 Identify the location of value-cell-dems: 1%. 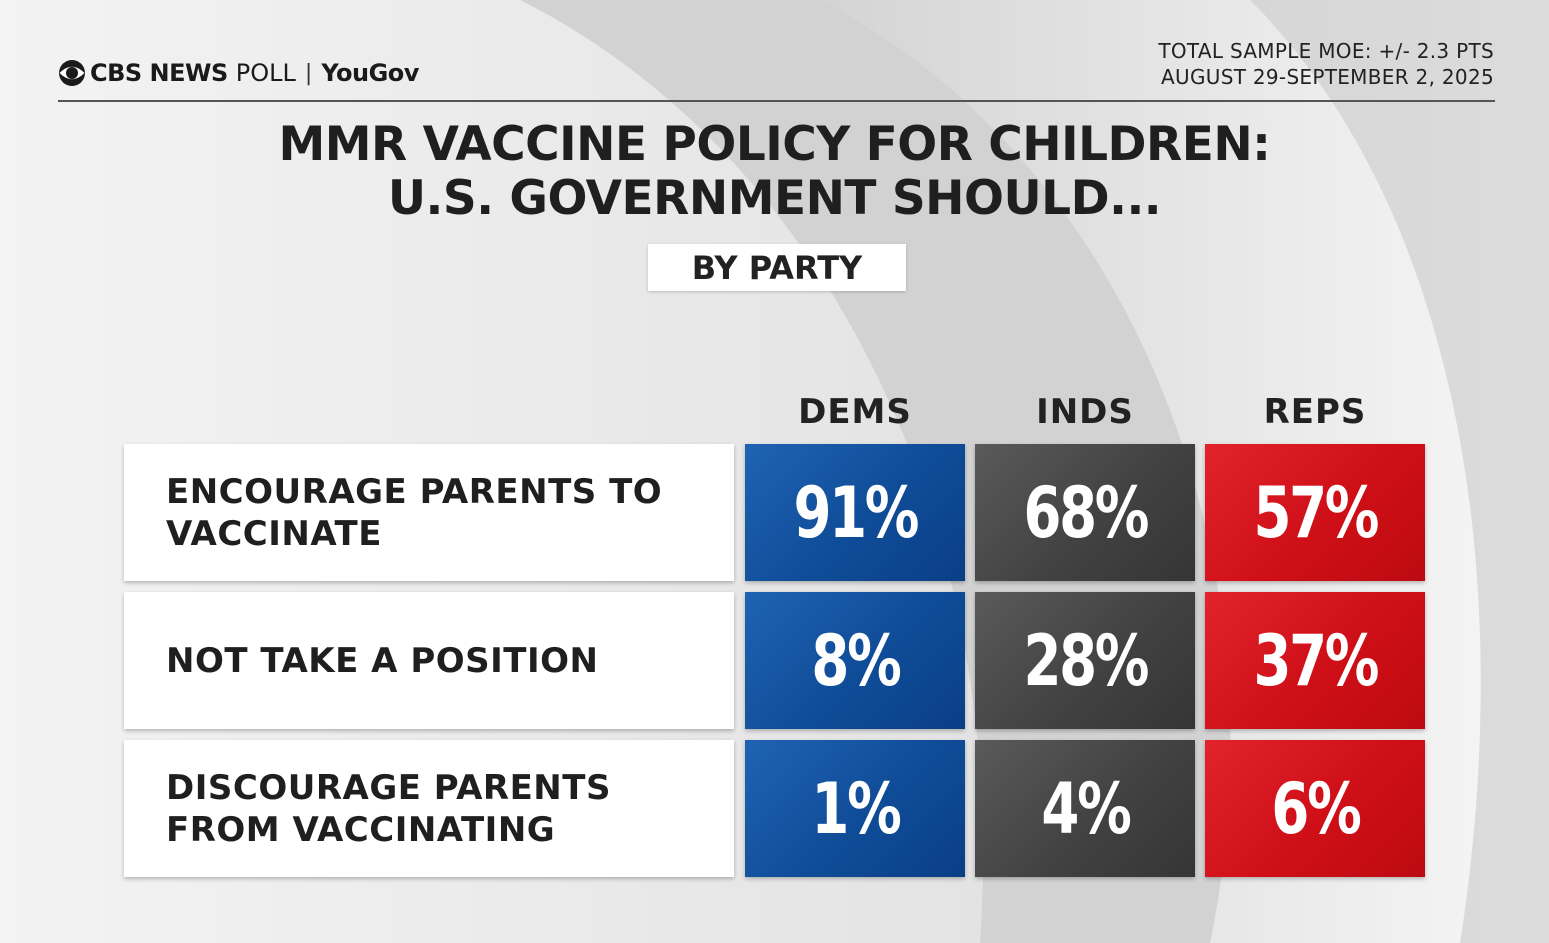
(855, 808).